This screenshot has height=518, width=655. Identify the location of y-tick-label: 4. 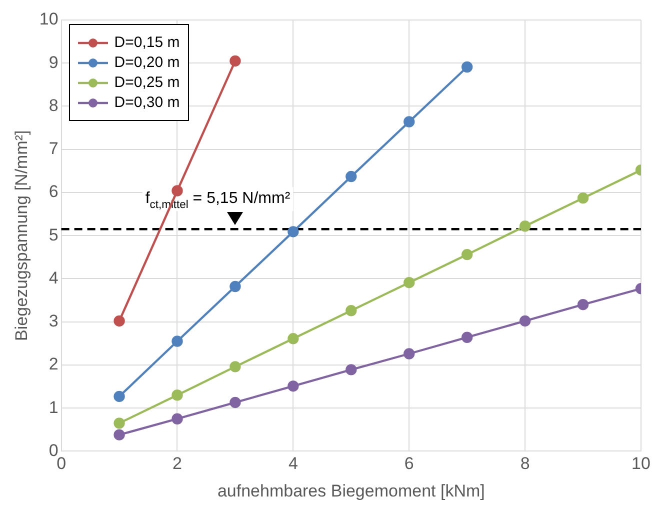
(53, 278).